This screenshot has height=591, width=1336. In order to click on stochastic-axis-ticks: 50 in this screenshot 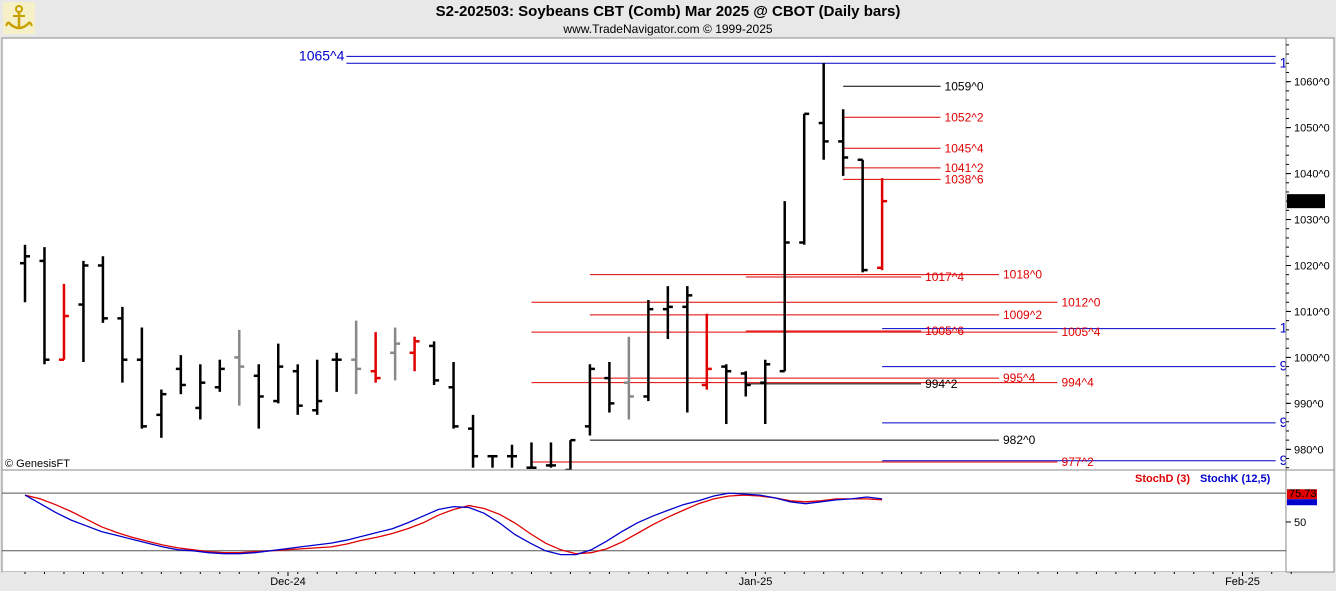, I will do `click(1296, 523)`.